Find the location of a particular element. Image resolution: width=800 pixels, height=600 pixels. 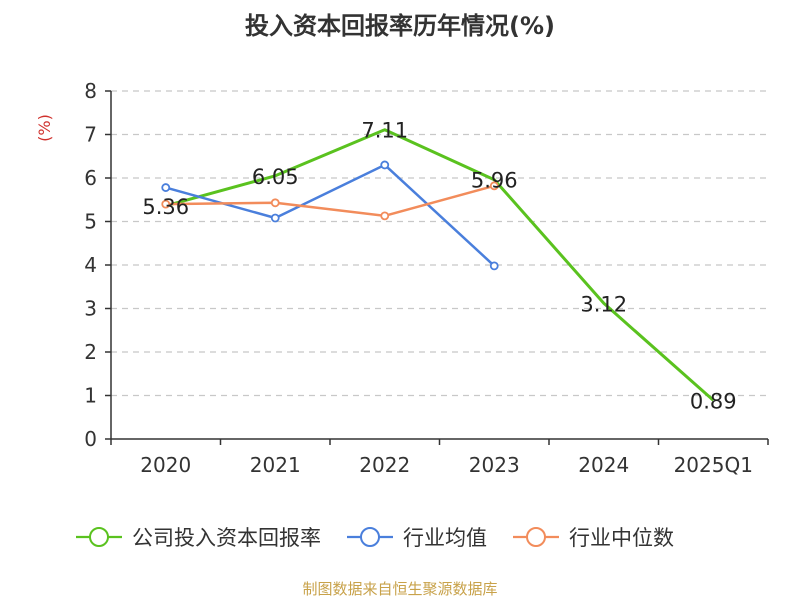

y-tick-label: 0 is located at coordinates (90, 439).